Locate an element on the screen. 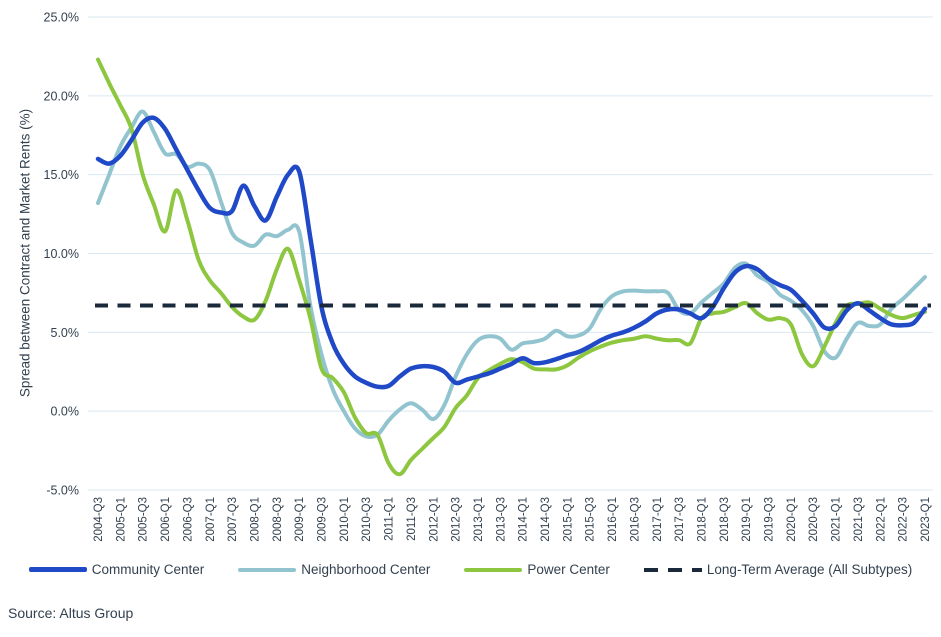  y-tick-label: 10.0% is located at coordinates (61, 254).